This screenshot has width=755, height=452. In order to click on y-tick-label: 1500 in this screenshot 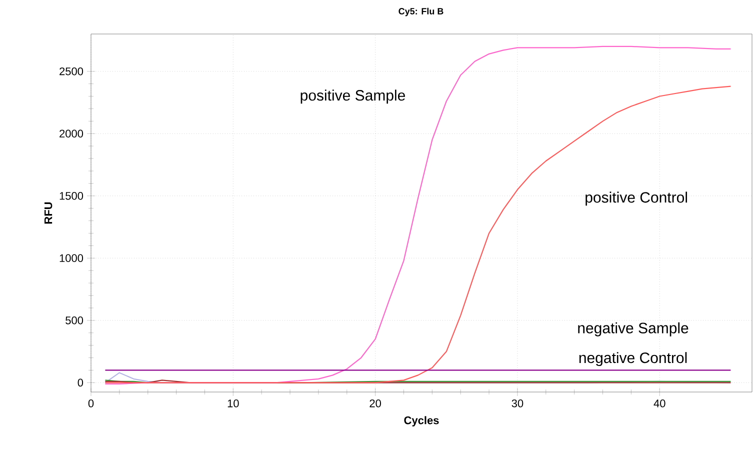, I will do `click(72, 196)`.